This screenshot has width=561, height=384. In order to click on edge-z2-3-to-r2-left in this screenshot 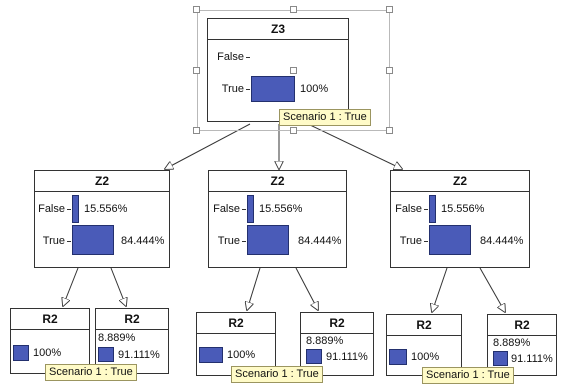, I will do `click(440, 289)`.